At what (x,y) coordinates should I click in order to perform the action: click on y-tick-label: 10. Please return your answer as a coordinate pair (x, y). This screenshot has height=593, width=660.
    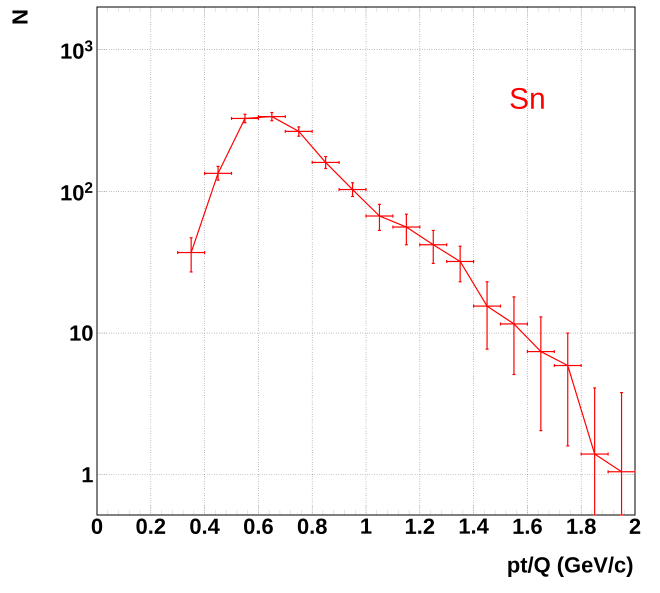
    Looking at the image, I should click on (81, 333).